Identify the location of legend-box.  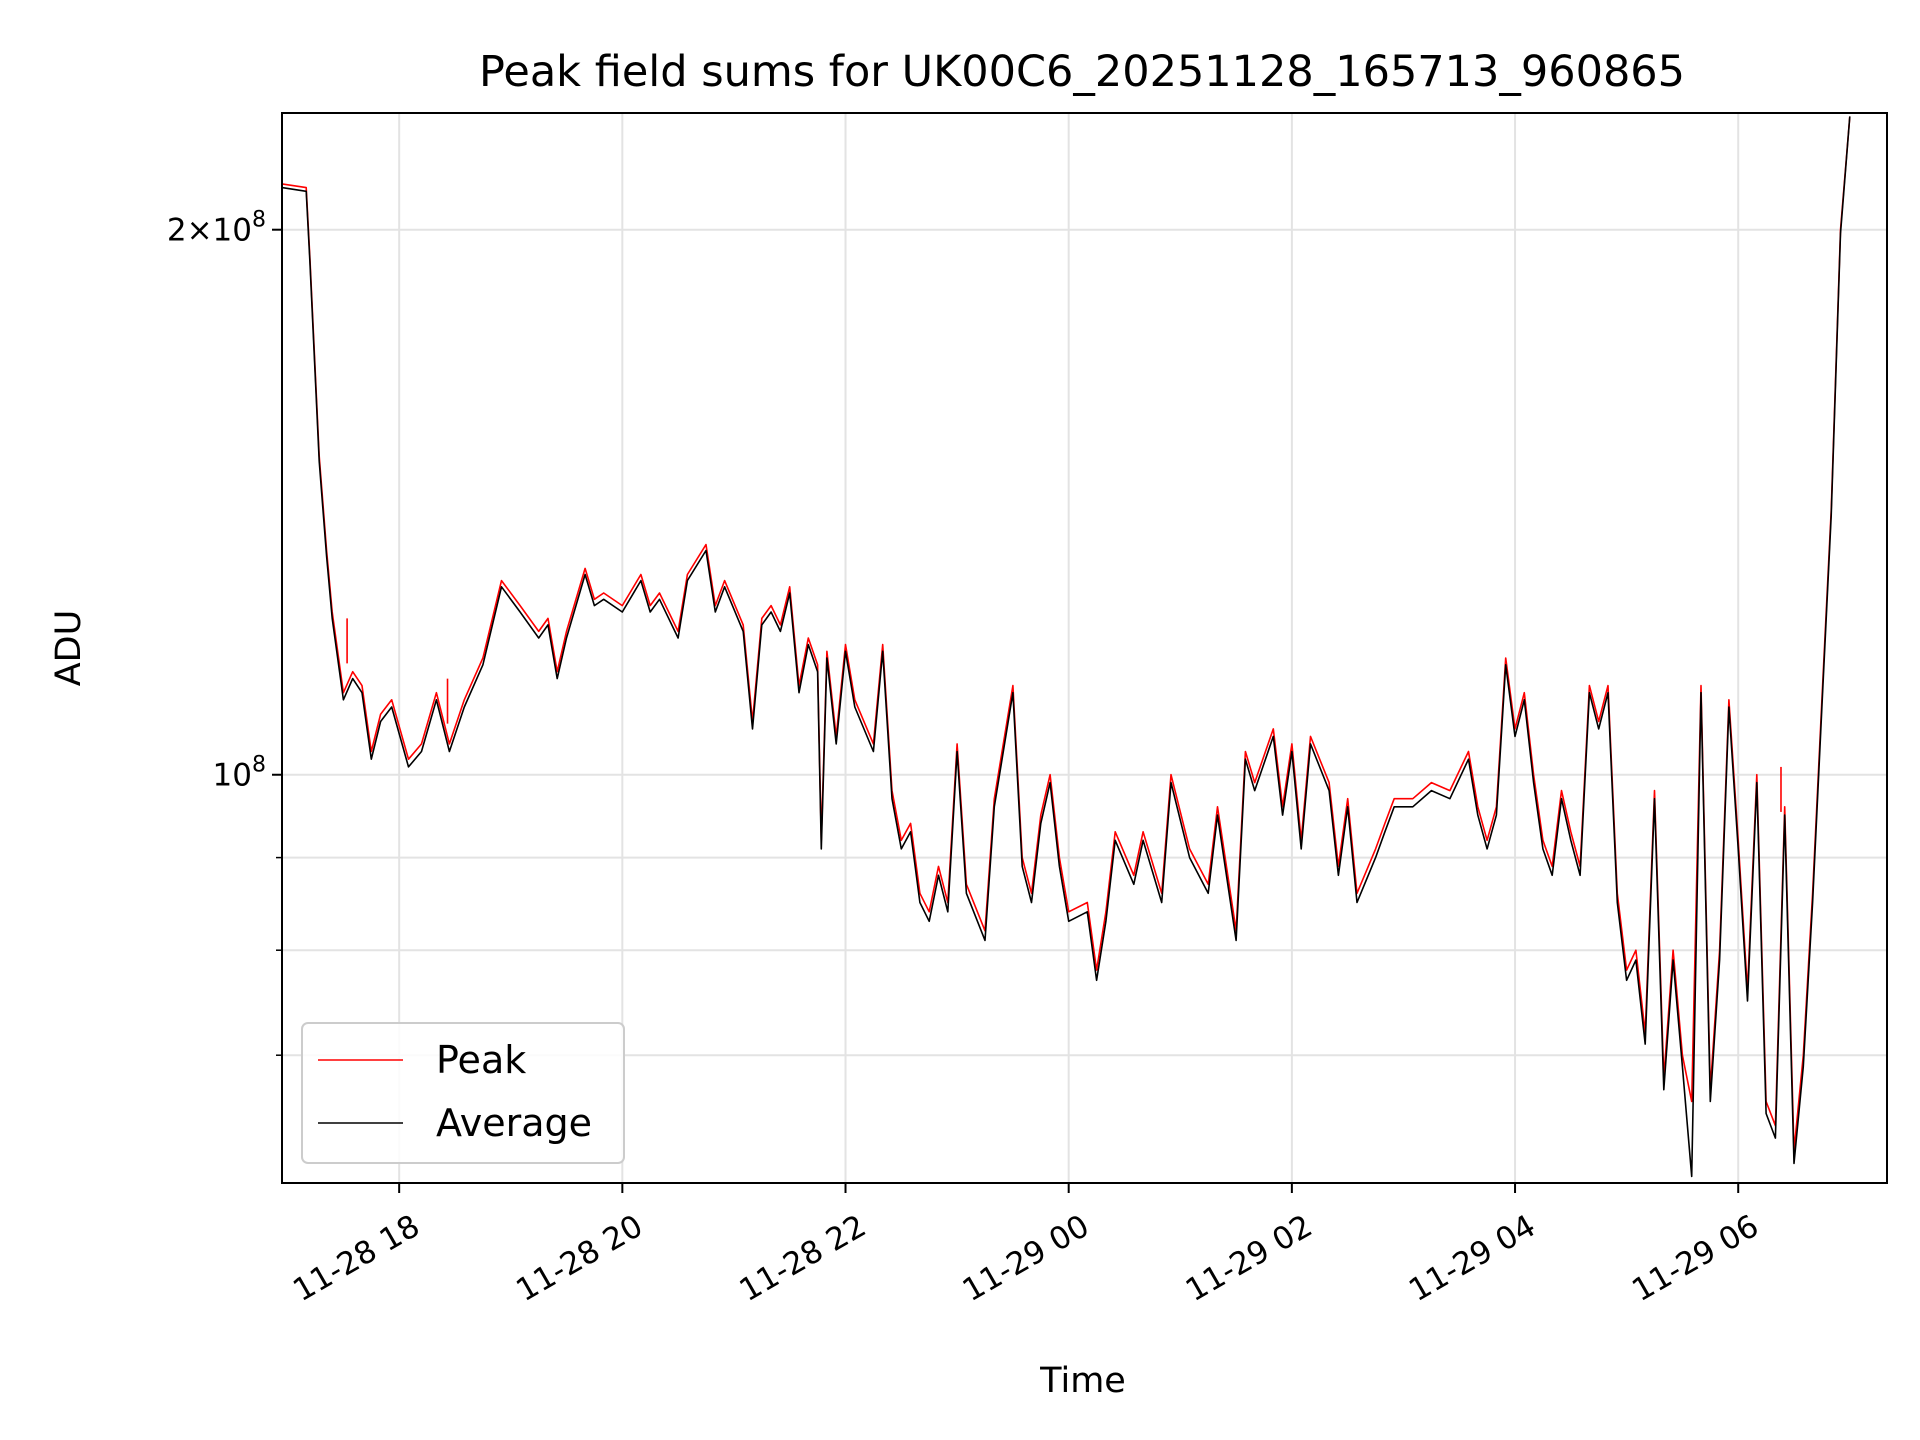
(463, 1093).